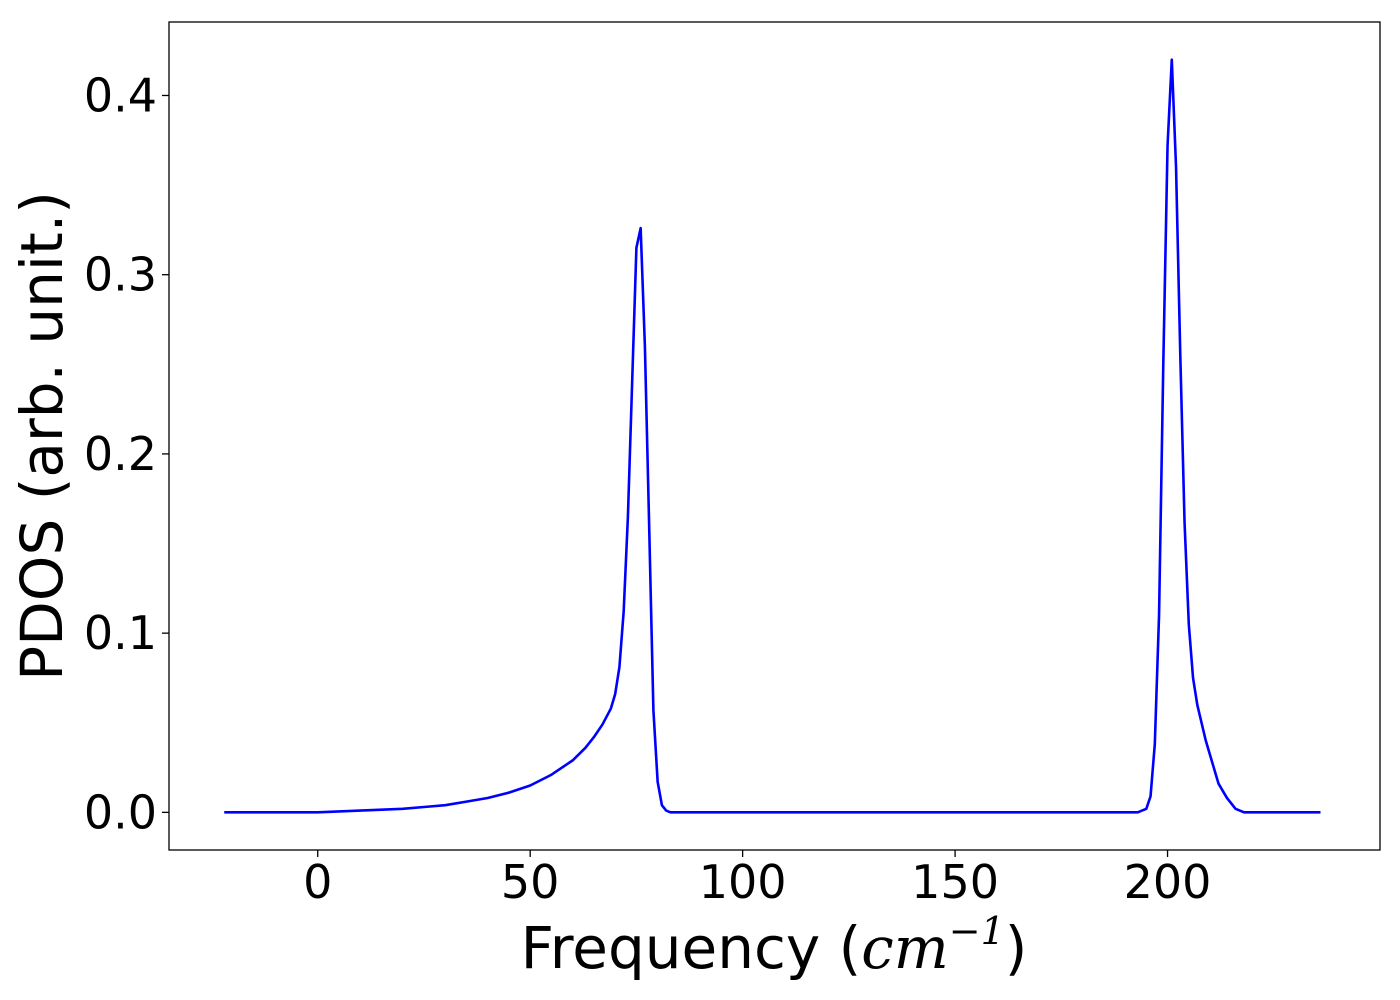 The width and height of the screenshot is (1400, 1000). I want to click on y-tick-label: 0.0, so click(120, 812).